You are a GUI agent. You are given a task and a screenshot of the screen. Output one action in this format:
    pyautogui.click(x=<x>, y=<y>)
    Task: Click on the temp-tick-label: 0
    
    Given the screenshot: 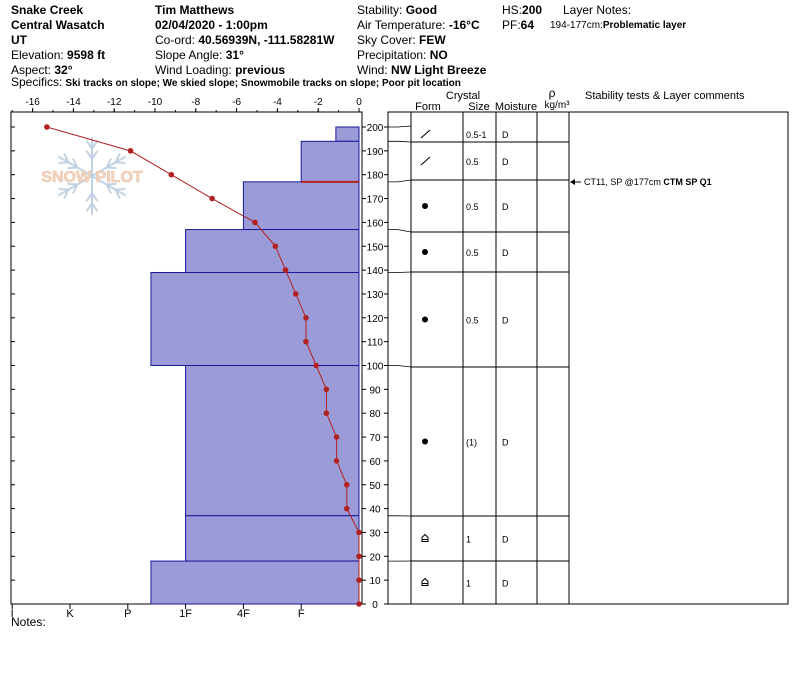 What is the action you would take?
    pyautogui.click(x=359, y=102)
    